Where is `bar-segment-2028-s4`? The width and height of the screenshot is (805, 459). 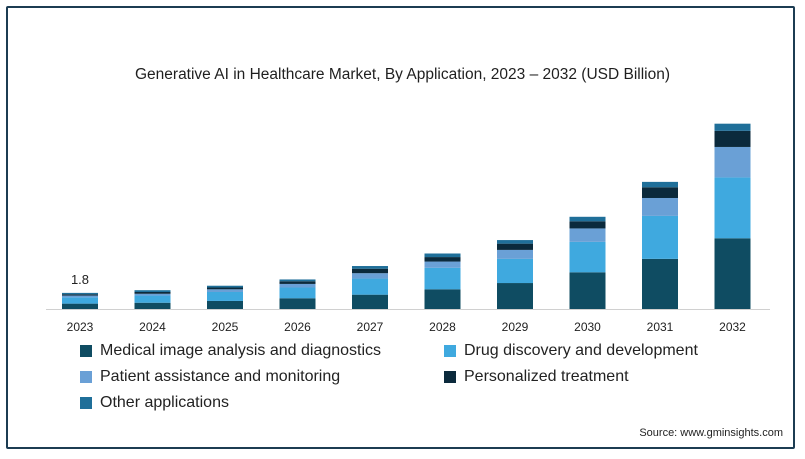
bar-segment-2028-s4 is located at coordinates (442, 255).